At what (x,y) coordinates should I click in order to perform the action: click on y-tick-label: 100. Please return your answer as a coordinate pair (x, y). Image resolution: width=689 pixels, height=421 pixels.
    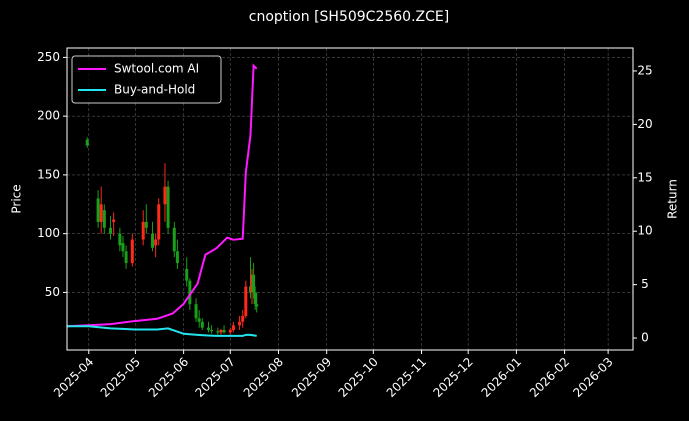
    Looking at the image, I should click on (48, 233).